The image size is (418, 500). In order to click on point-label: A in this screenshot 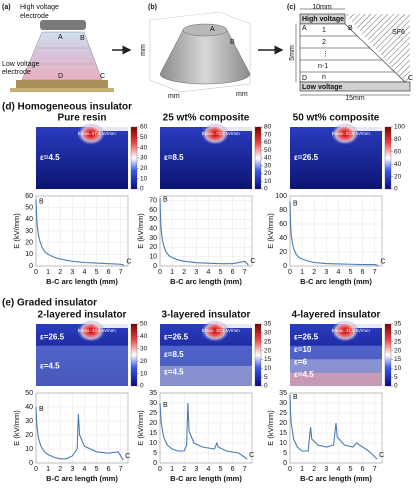, I will do `click(304, 28)`.